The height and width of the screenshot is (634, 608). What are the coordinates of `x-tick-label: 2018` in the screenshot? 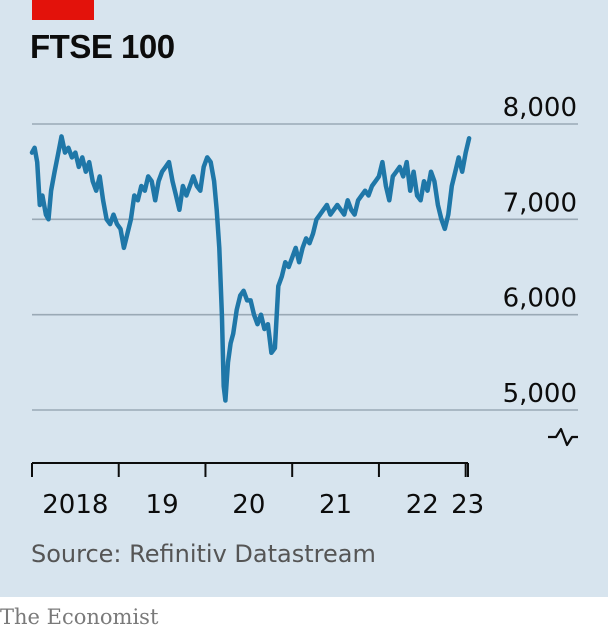 It's located at (75, 505).